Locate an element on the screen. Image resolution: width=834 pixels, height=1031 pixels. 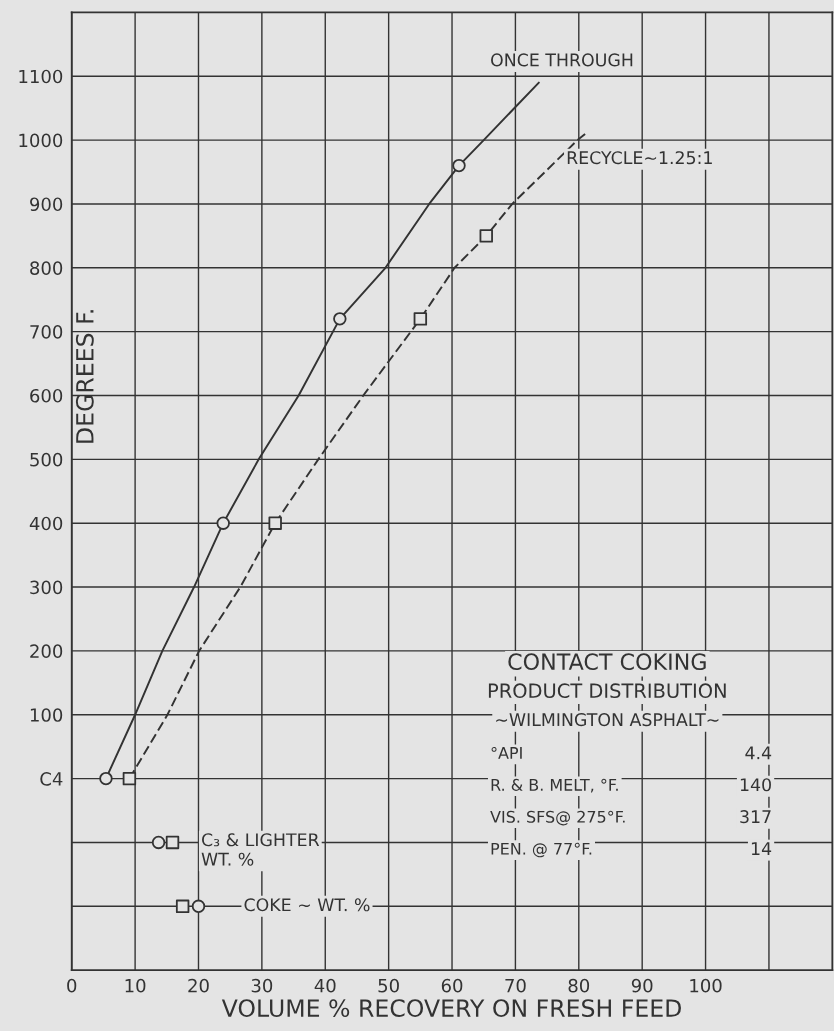
x-axis-title: VOLUME % RECOVERY ON FRESH FEED is located at coordinates (451, 1008).